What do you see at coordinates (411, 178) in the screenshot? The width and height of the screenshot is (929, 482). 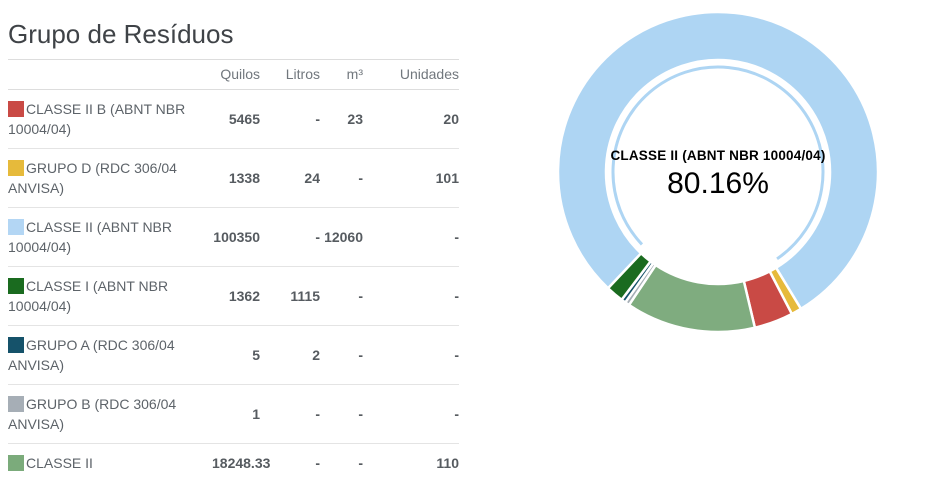 I see `value-cell-unidades: 101` at bounding box center [411, 178].